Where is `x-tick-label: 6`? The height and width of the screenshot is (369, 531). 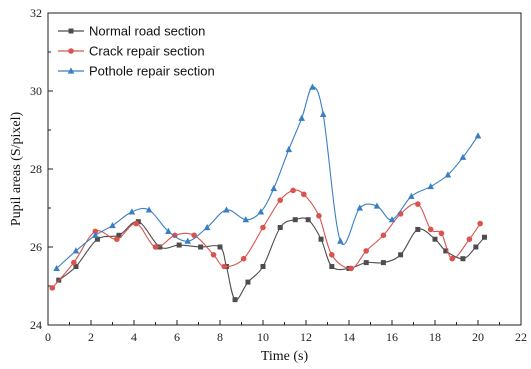
x-tick-label: 6 is located at coordinates (177, 337).